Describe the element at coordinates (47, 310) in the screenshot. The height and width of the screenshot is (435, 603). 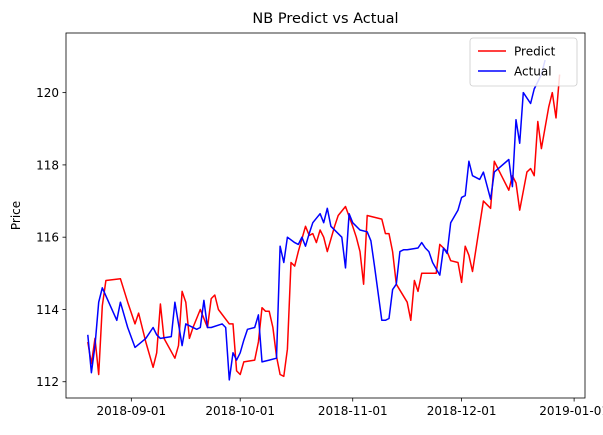
I see `y-tick-label: 114` at that location.